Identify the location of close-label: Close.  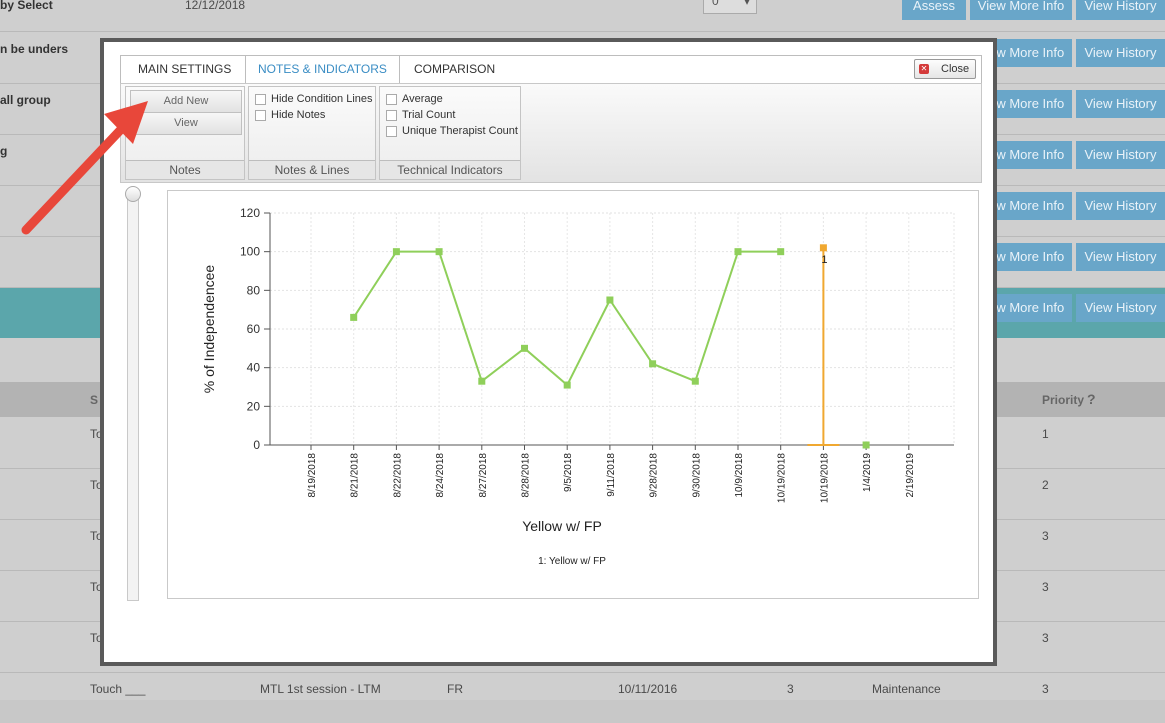
(955, 69).